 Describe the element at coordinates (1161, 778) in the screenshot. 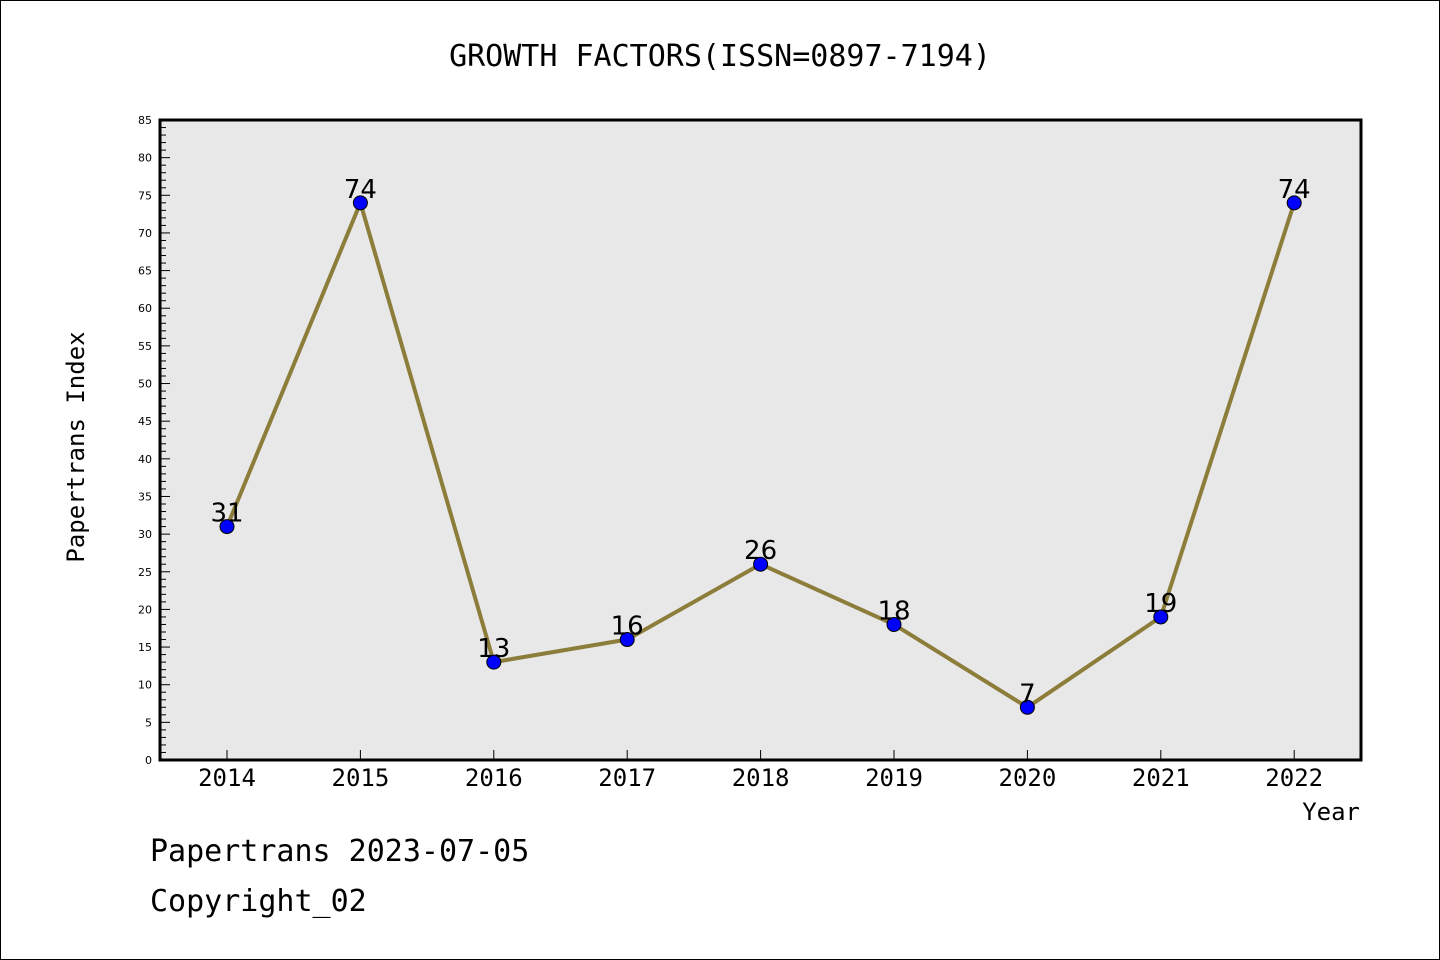

I see `x-tick-label: 2021` at that location.